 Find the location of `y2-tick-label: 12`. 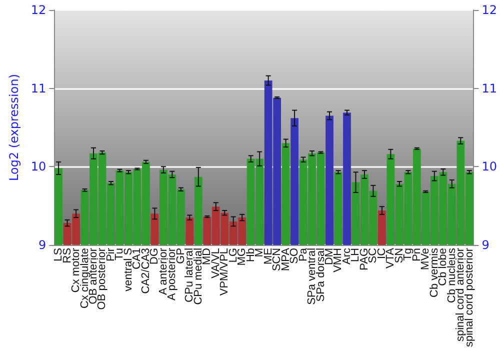

y2-tick-label: 12 is located at coordinates (490, 10).